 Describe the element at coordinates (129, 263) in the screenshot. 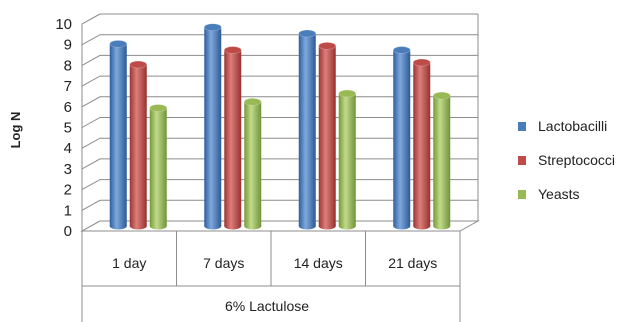

I see `category-label: 1 day` at that location.